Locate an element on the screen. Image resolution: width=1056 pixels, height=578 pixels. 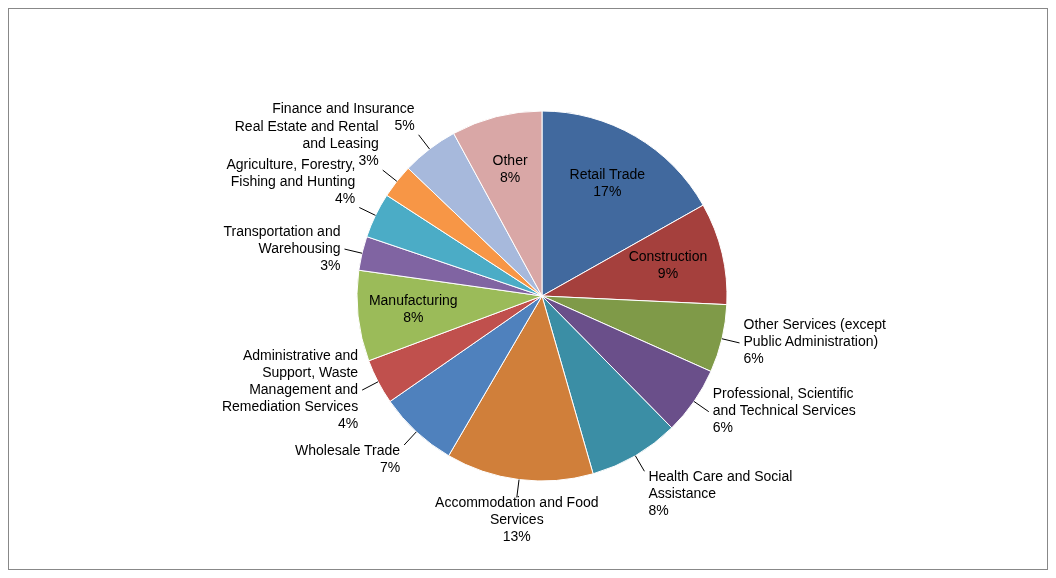
data-label: 9% is located at coordinates (668, 273).